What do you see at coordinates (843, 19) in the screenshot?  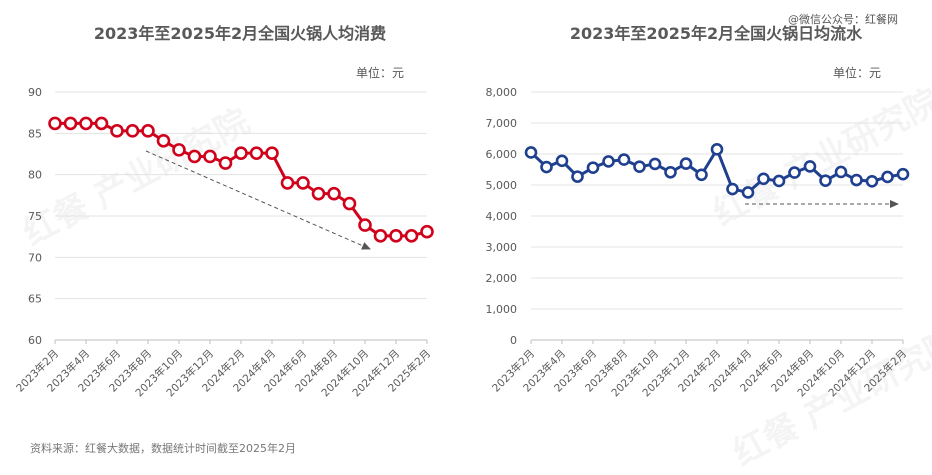 I see `wechat-watermark: @微信公众号：红餐网` at bounding box center [843, 19].